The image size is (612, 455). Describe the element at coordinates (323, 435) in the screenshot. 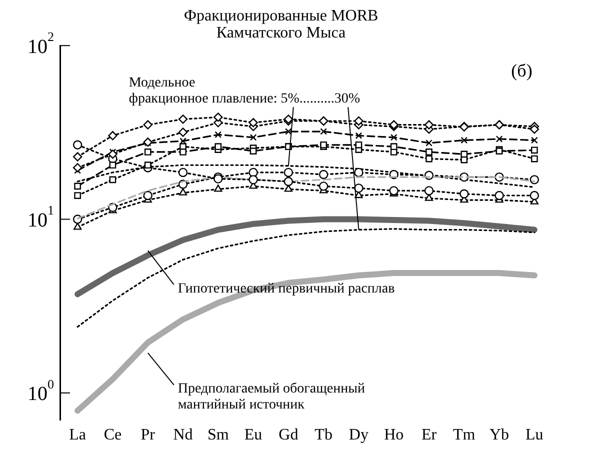

I see `x-tick-label: Tb` at that location.